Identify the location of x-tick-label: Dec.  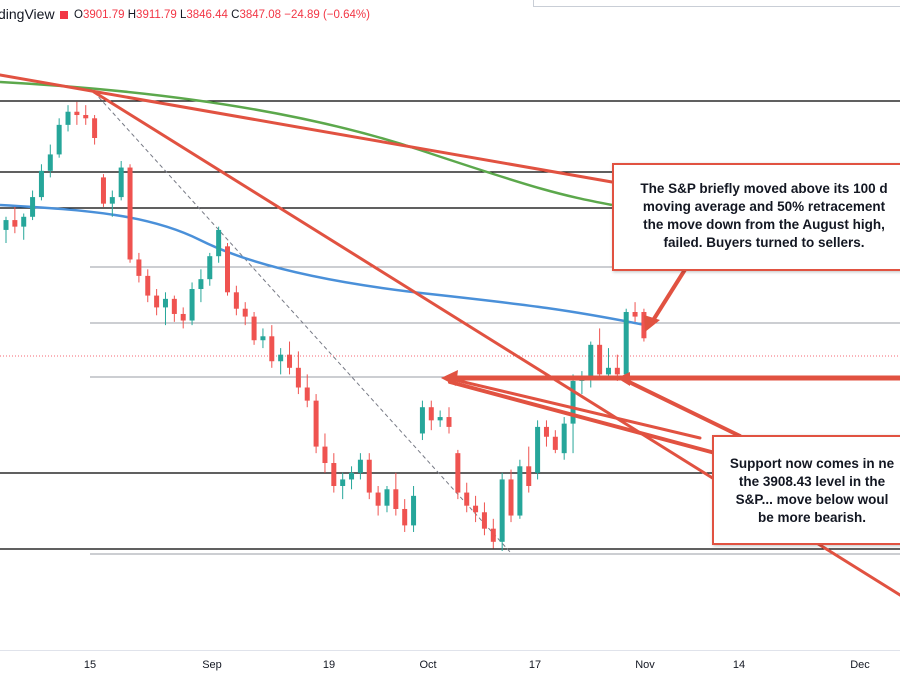
(860, 665).